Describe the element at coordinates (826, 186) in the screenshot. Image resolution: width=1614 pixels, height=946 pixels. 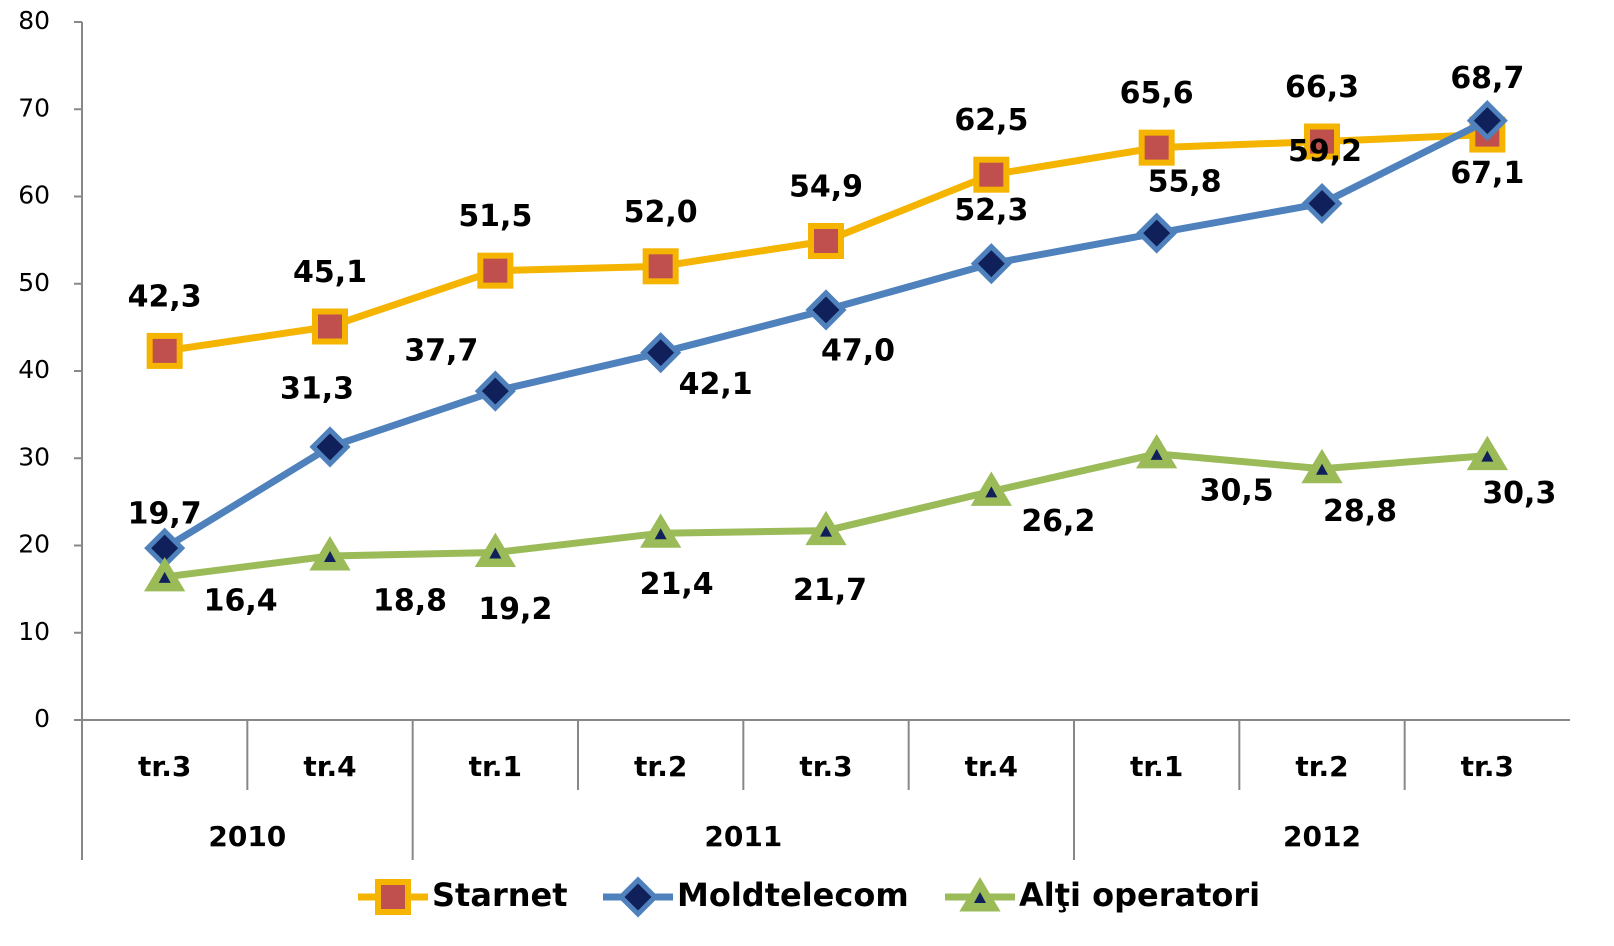
I see `data-label: 54,9` at that location.